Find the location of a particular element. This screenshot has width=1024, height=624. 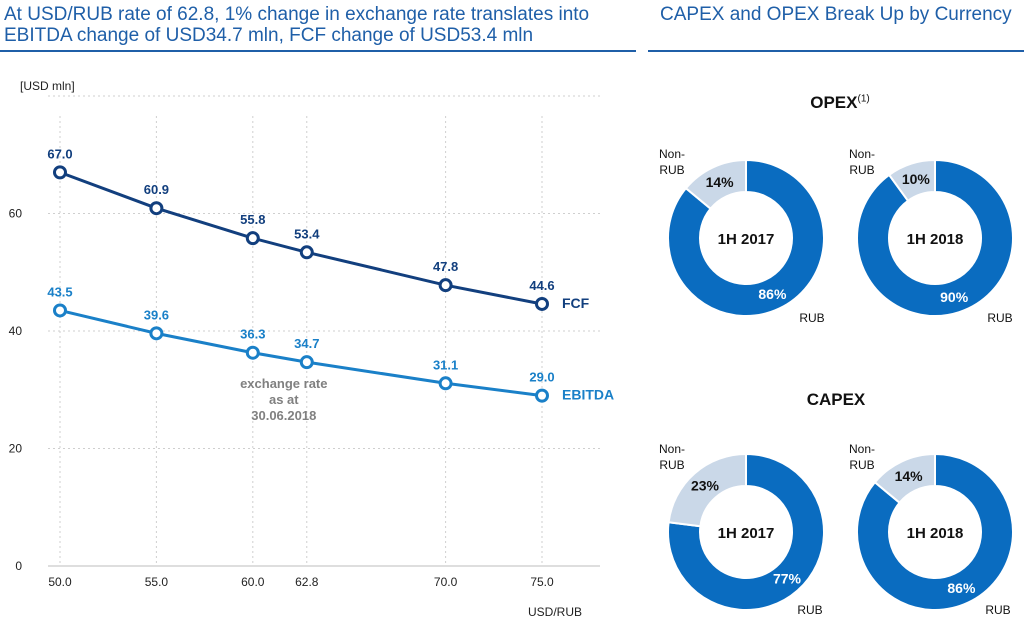

data-label: 55.8 is located at coordinates (252, 219).